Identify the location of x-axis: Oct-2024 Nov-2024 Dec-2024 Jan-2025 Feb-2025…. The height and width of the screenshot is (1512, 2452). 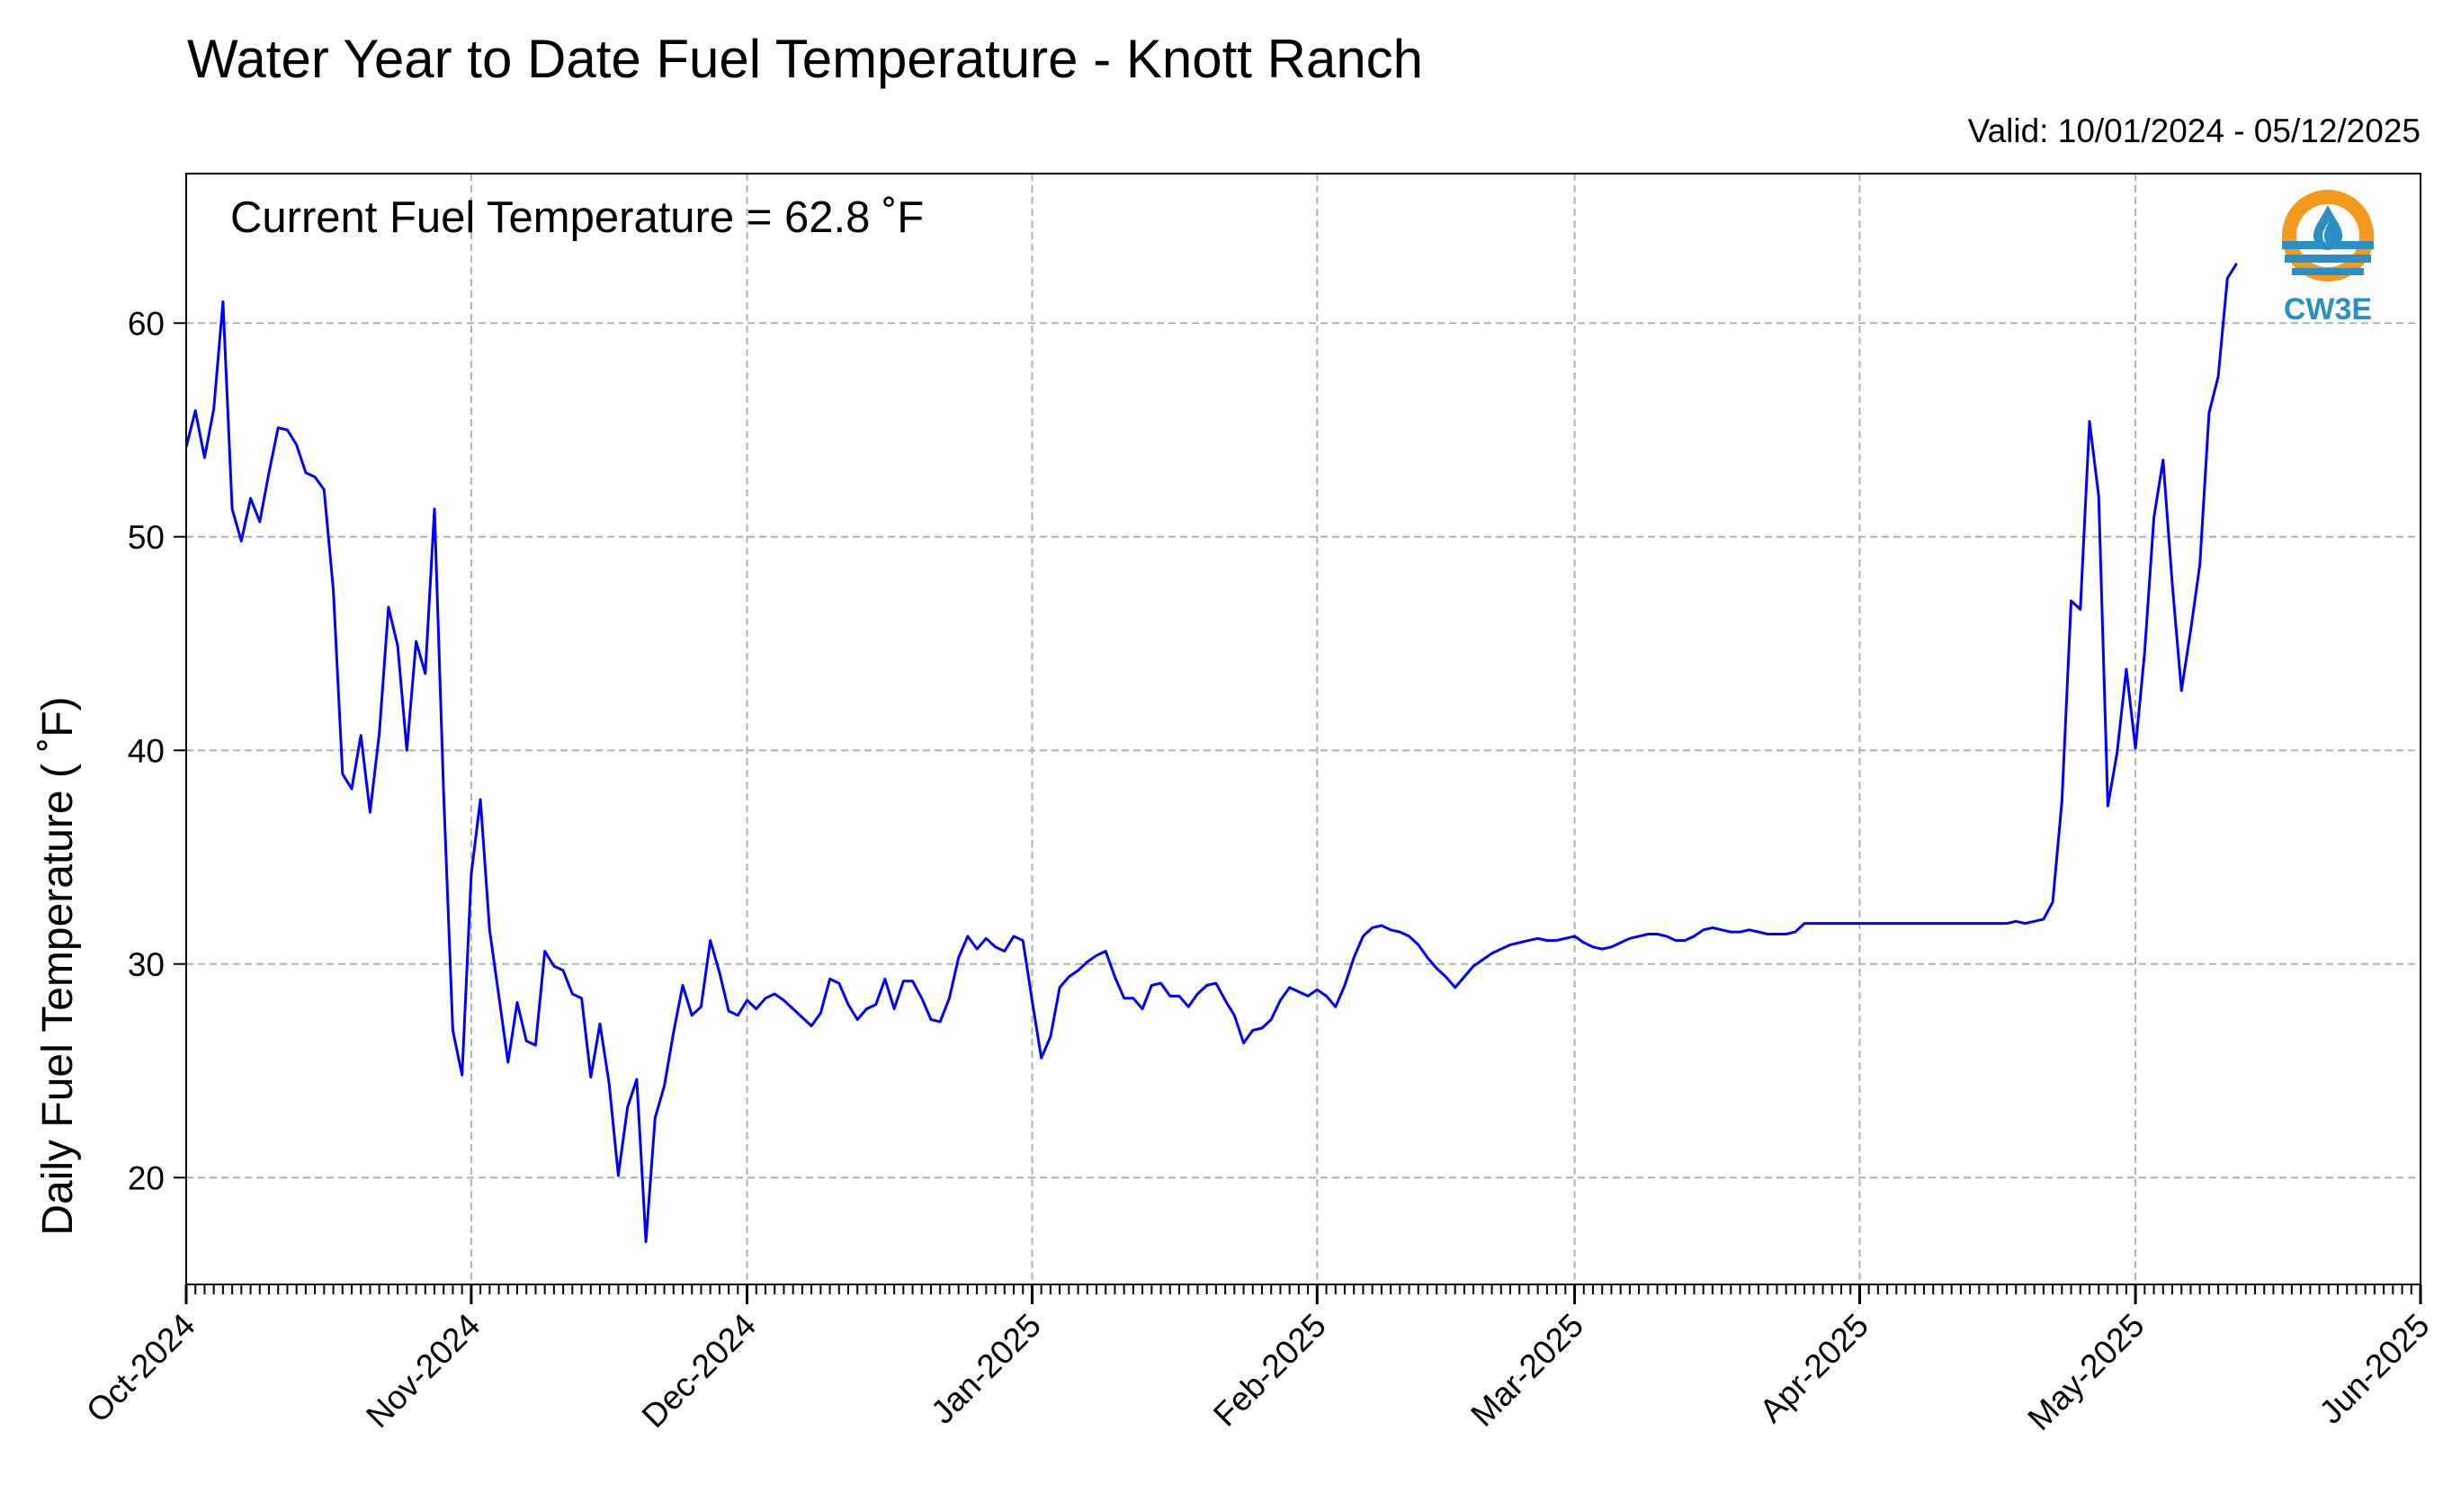
(1258, 1360).